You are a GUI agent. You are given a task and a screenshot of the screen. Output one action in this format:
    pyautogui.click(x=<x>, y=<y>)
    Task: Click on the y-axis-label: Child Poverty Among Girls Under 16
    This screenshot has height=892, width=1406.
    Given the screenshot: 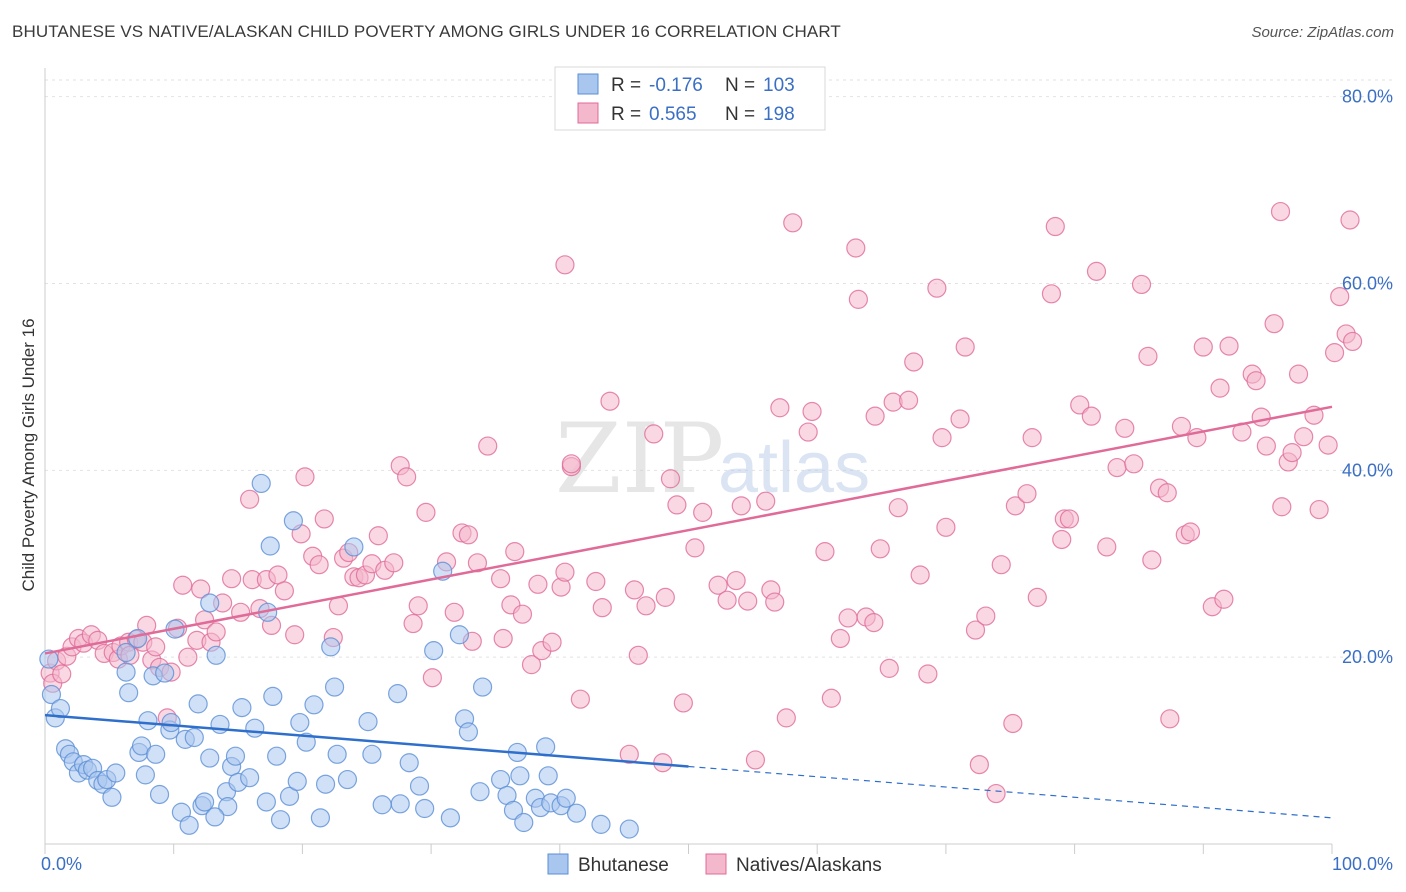 What is the action you would take?
    pyautogui.click(x=28, y=454)
    